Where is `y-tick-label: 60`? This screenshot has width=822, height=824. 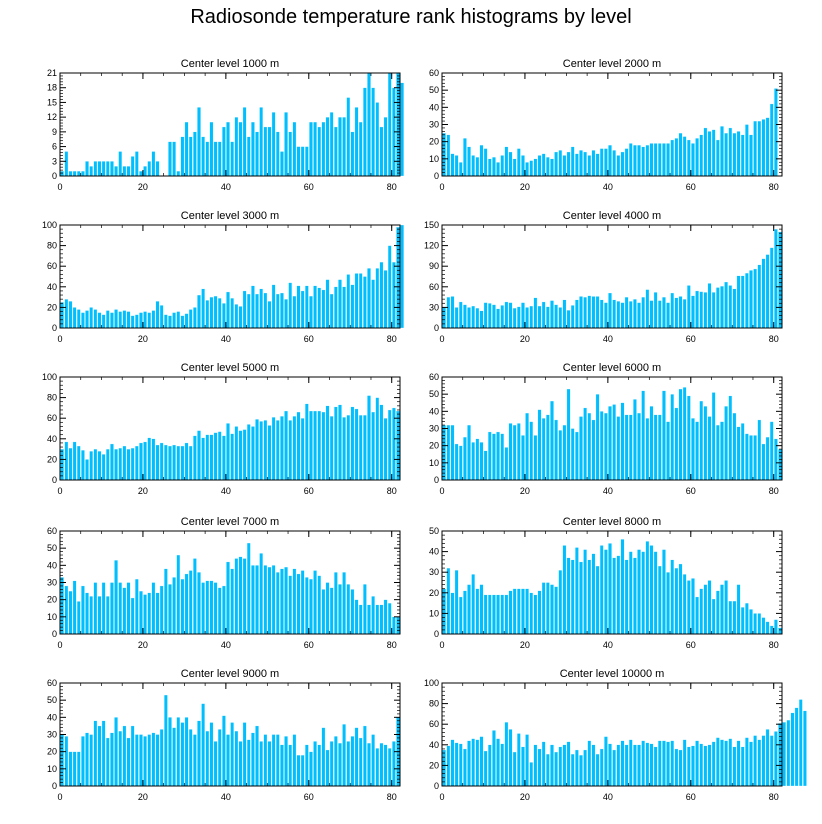 y-tick-label: 60 is located at coordinates (52, 266).